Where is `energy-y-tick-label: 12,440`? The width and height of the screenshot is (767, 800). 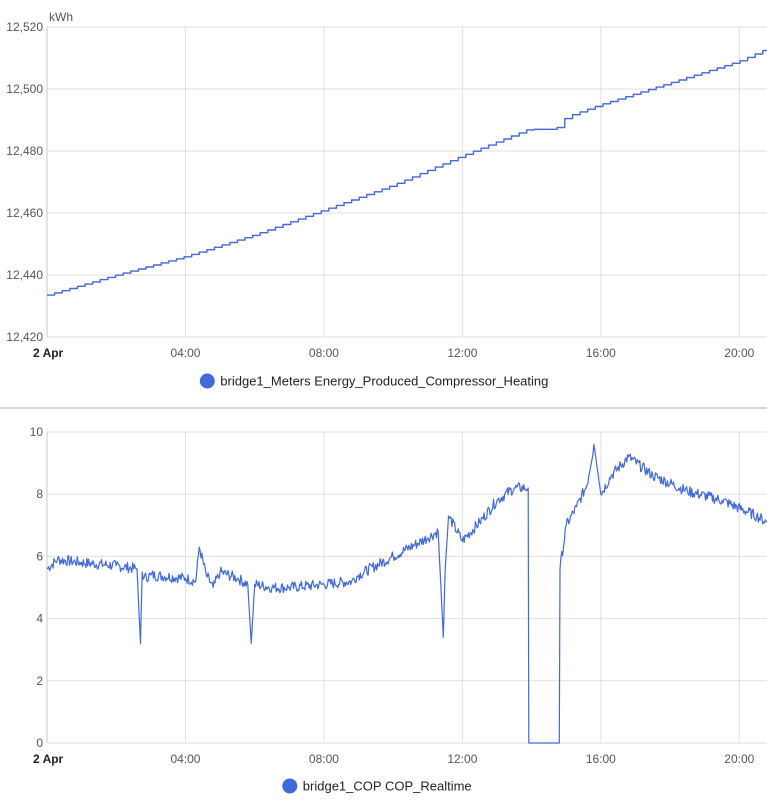
energy-y-tick-label: 12,440 is located at coordinates (24, 275).